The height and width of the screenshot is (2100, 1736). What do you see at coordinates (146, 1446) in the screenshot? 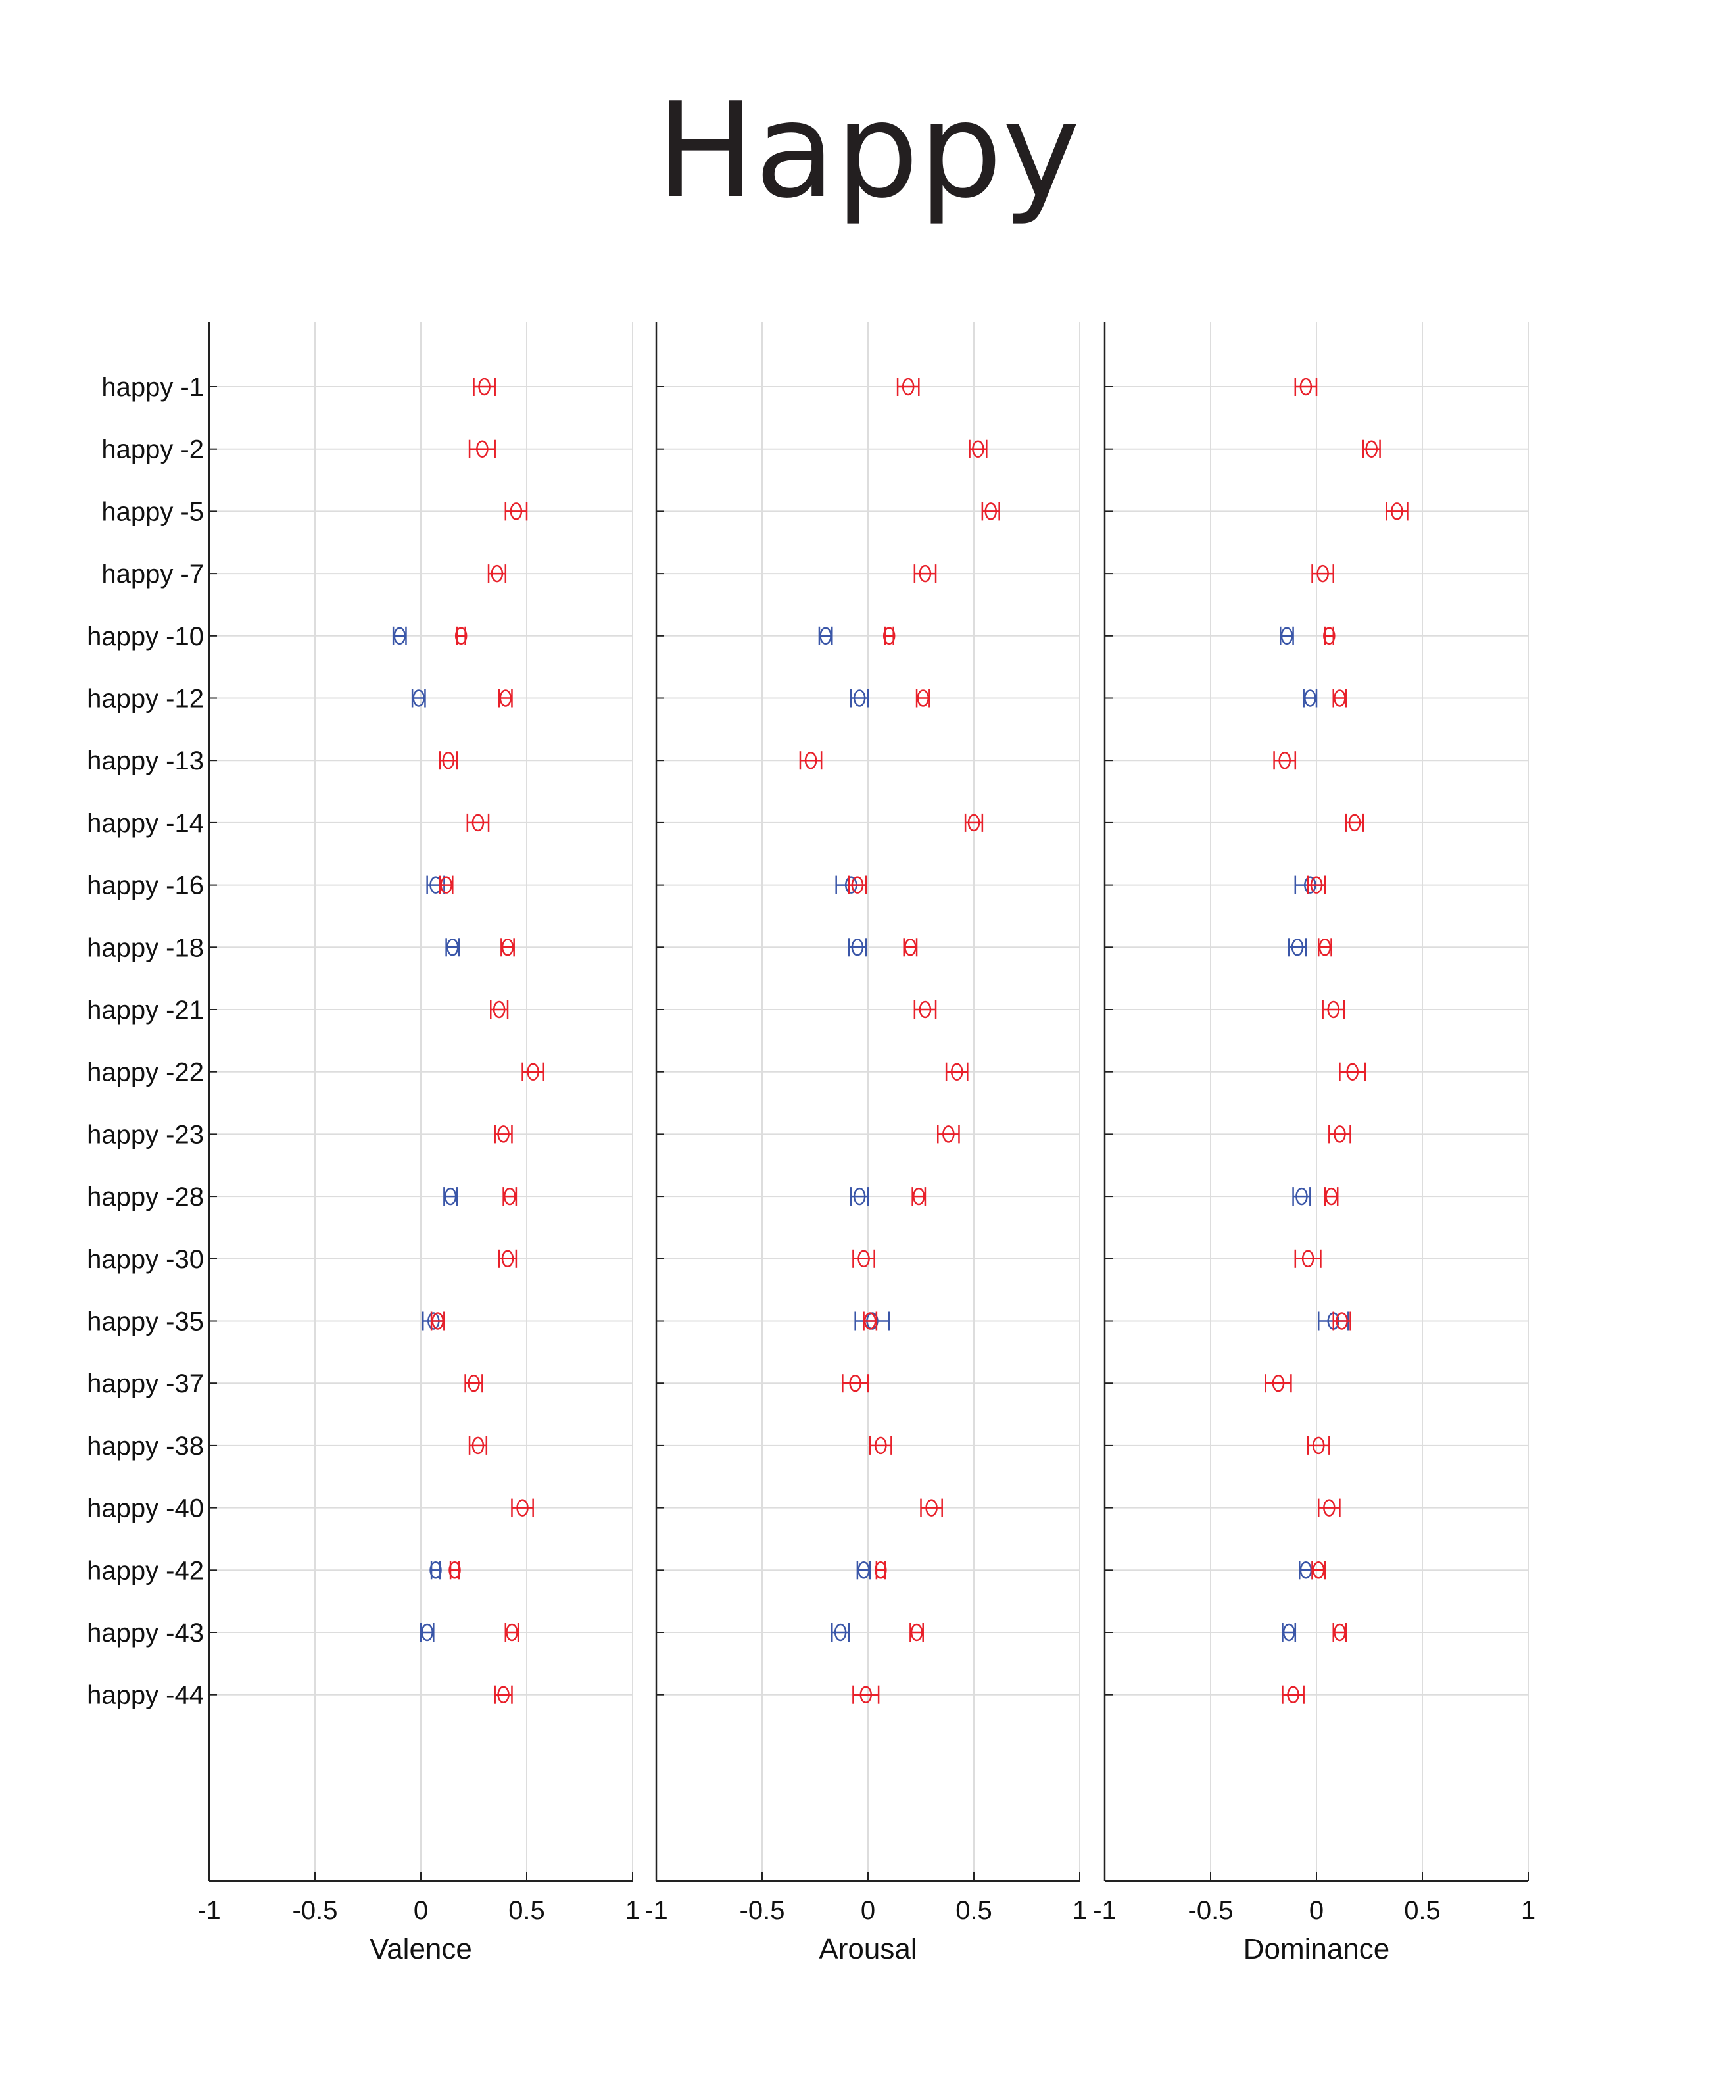
I see `category-label: happy -38` at bounding box center [146, 1446].